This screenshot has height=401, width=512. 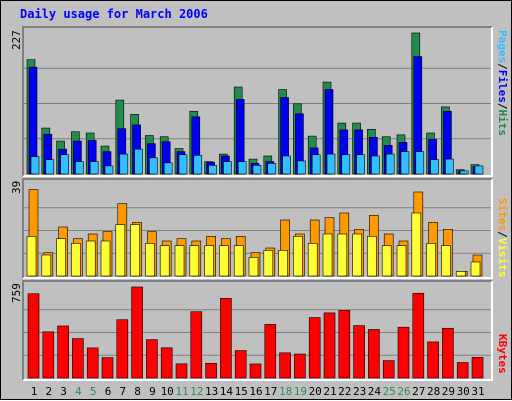 What do you see at coordinates (403, 391) in the screenshot?
I see `day-tick-label: 26` at bounding box center [403, 391].